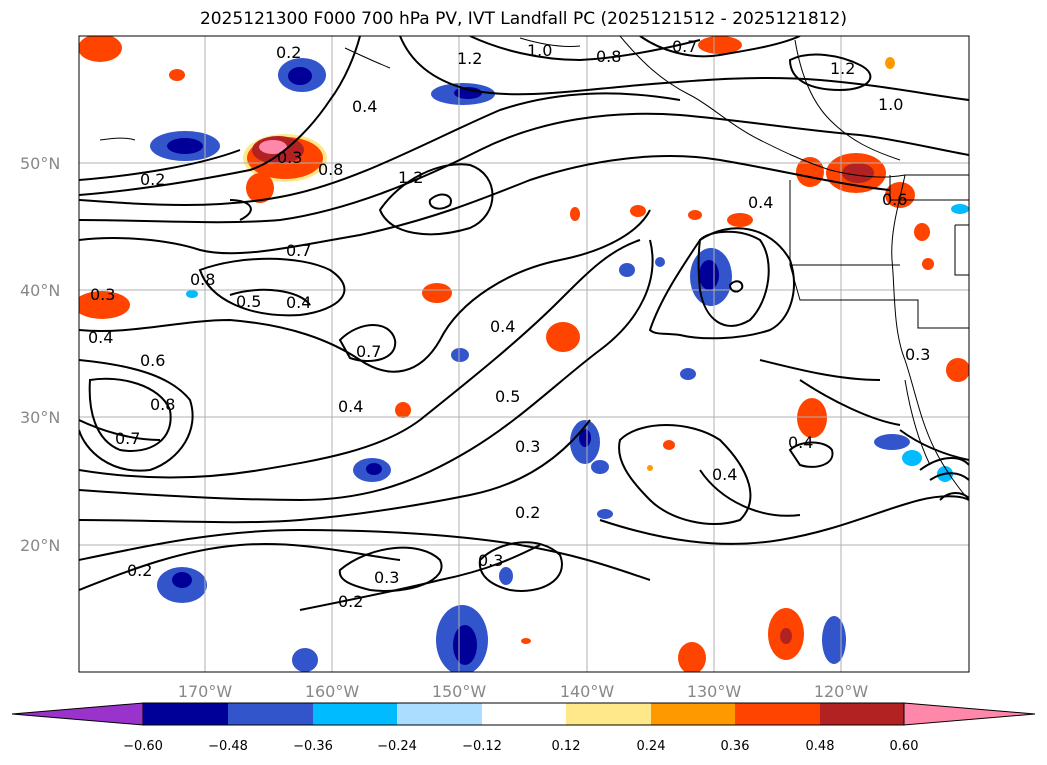 This screenshot has width=1047, height=765. Describe the element at coordinates (714, 691) in the screenshot. I see `lon-label-130w: 130°W` at that location.